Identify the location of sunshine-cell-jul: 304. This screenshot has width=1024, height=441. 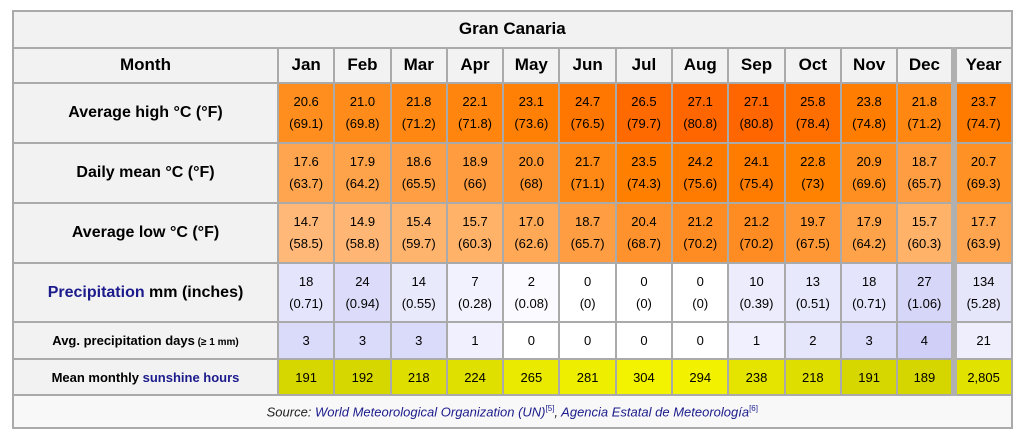
(644, 377).